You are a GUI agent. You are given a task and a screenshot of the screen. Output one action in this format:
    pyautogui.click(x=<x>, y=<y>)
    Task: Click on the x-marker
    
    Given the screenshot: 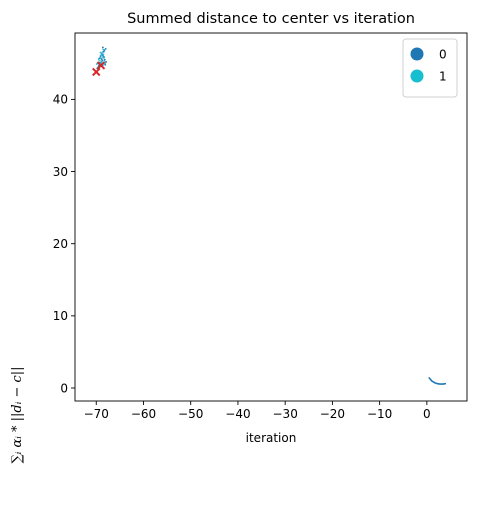 What is the action you would take?
    pyautogui.click(x=96, y=71)
    